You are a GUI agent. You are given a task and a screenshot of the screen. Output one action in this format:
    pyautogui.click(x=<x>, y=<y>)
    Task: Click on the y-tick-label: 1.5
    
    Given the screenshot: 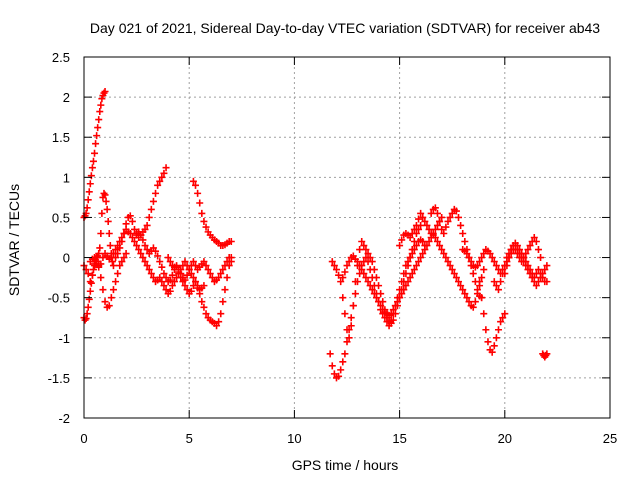 What is the action you would take?
    pyautogui.click(x=61, y=137)
    